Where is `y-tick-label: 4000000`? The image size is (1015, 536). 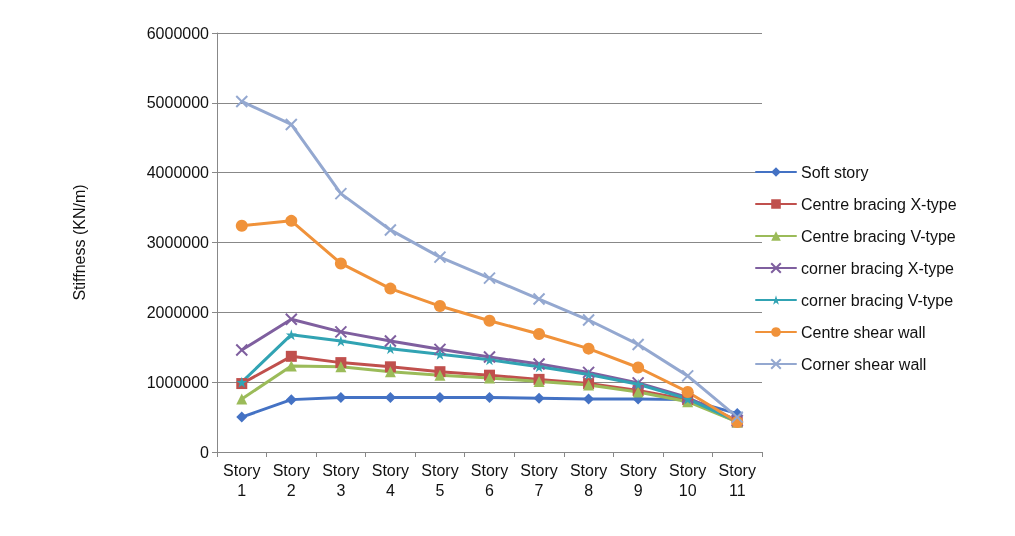
y-tick-label: 4000000 is located at coordinates (178, 173).